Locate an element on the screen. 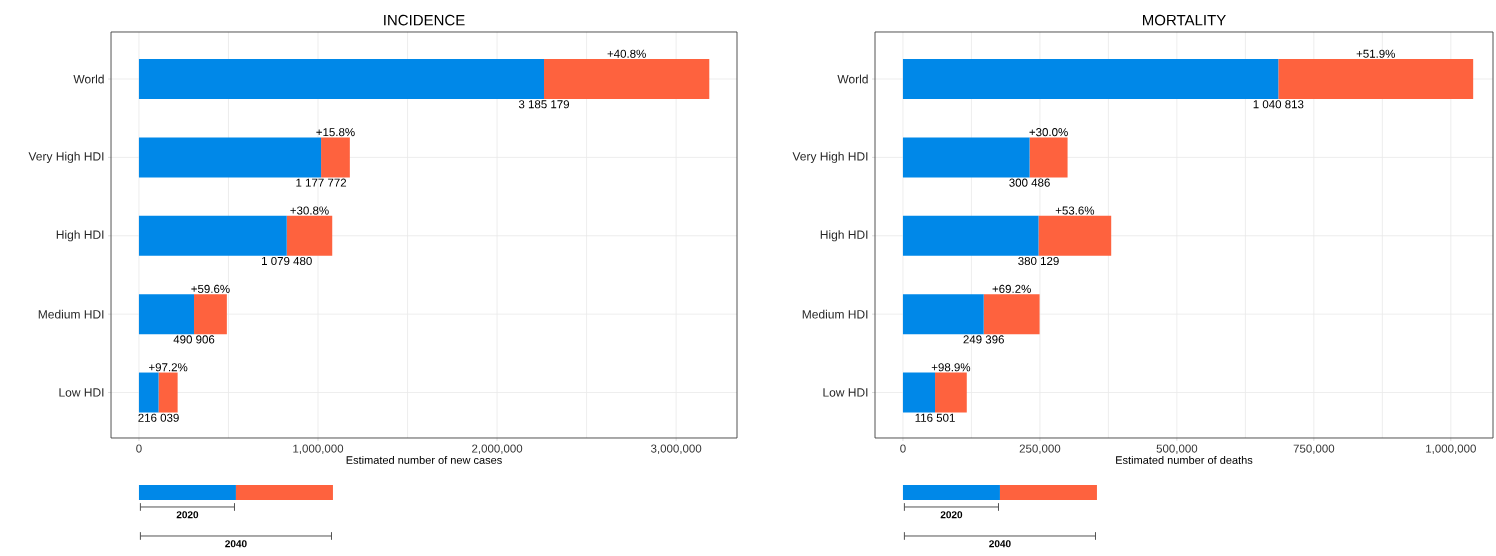 This screenshot has height=556, width=1496. annotation: +53.6% is located at coordinates (1075, 210).